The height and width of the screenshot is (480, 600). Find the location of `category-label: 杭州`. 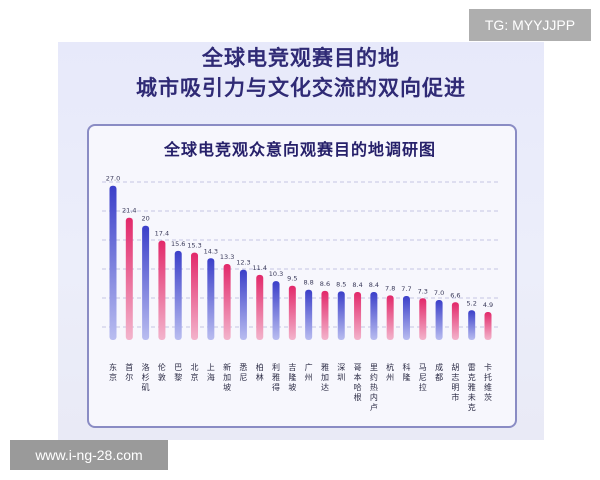

category-label: 杭州 is located at coordinates (390, 372).